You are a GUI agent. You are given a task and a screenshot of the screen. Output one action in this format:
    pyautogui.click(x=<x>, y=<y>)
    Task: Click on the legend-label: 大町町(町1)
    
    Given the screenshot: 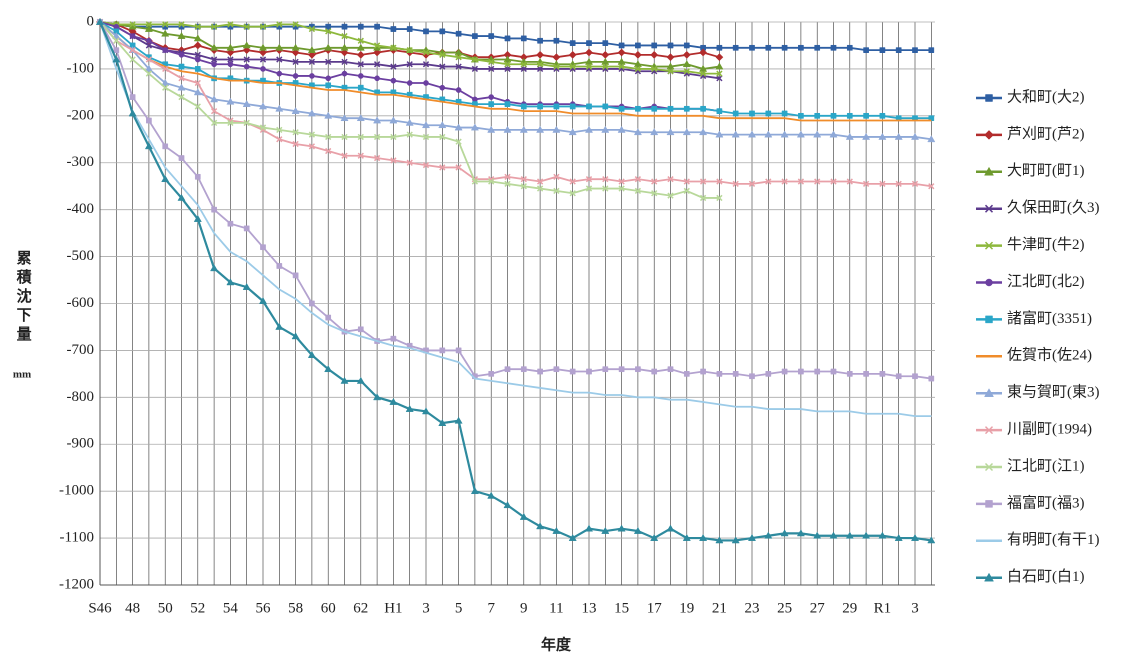 What is the action you would take?
    pyautogui.click(x=1046, y=170)
    